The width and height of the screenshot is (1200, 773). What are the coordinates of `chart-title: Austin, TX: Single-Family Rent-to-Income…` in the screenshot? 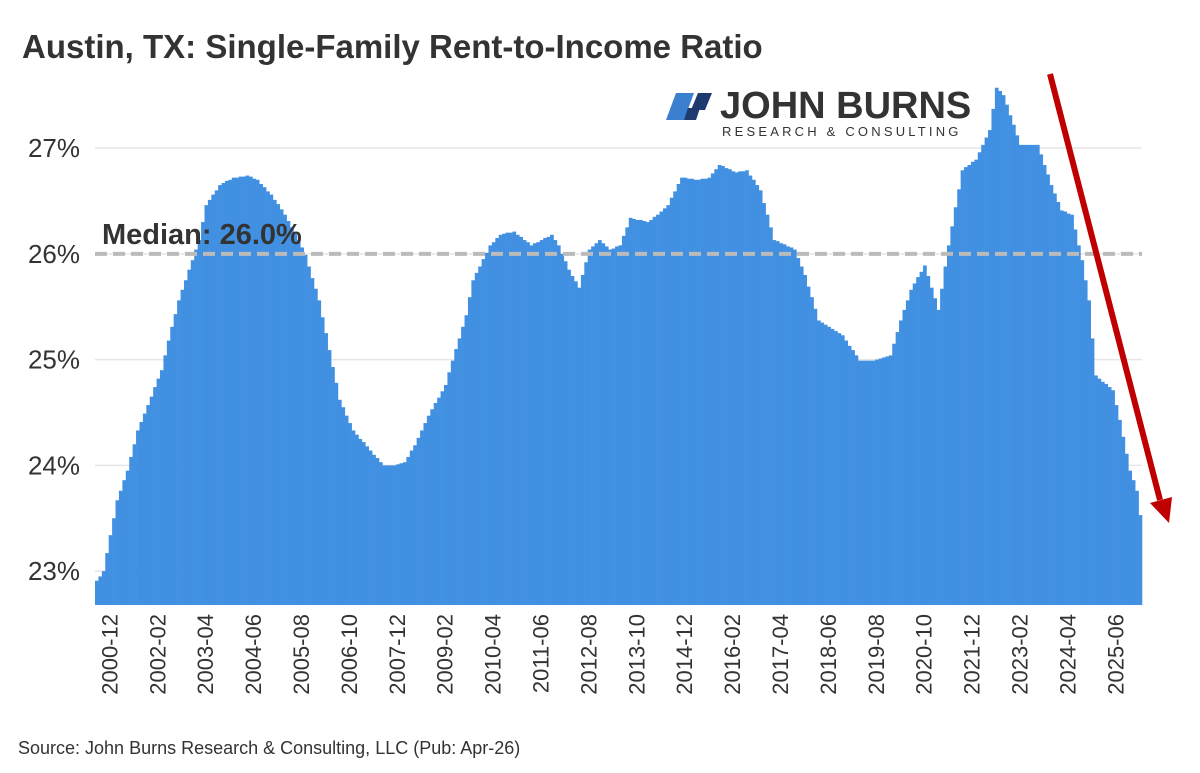 It's located at (392, 46).